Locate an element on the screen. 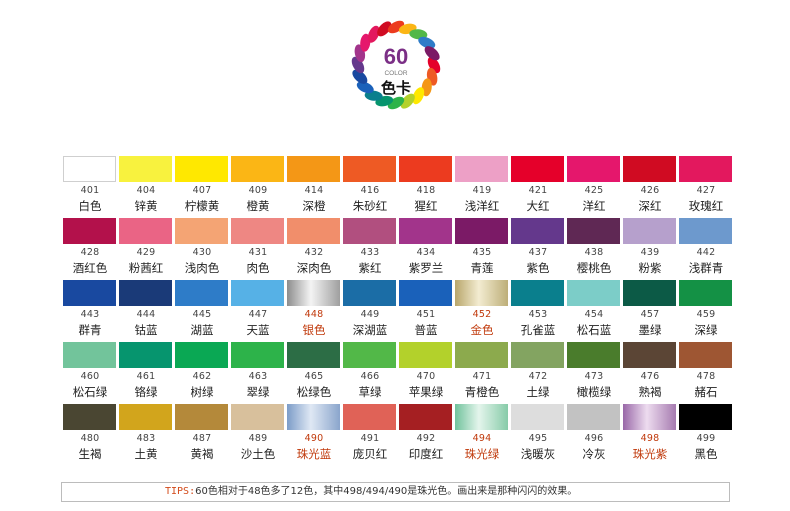 The height and width of the screenshot is (511, 790). color-code: 461 is located at coordinates (146, 376).